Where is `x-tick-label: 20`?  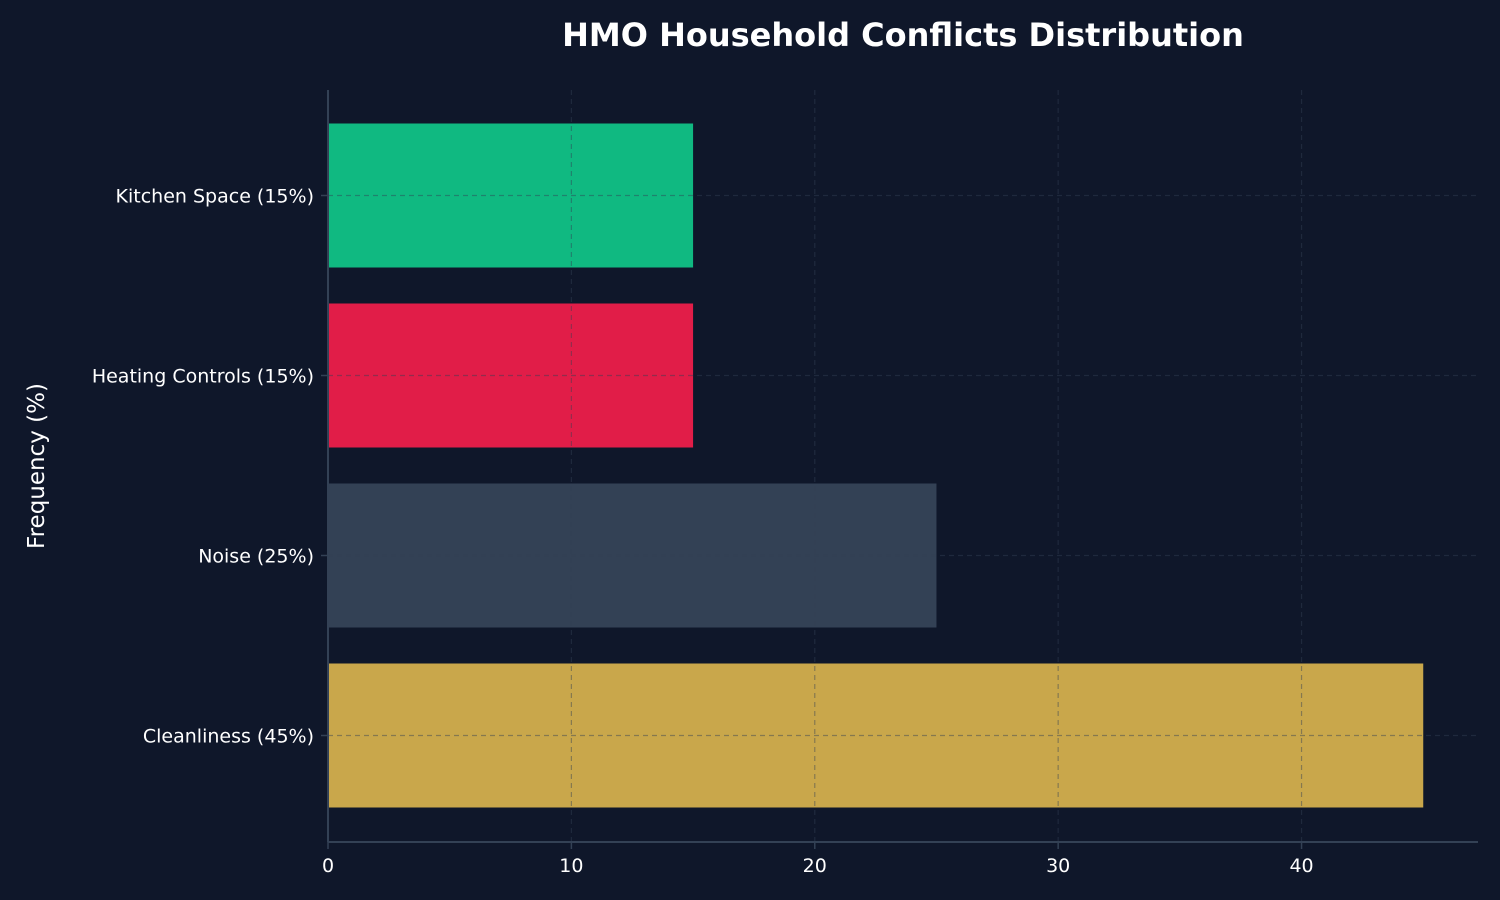 x-tick-label: 20 is located at coordinates (815, 866).